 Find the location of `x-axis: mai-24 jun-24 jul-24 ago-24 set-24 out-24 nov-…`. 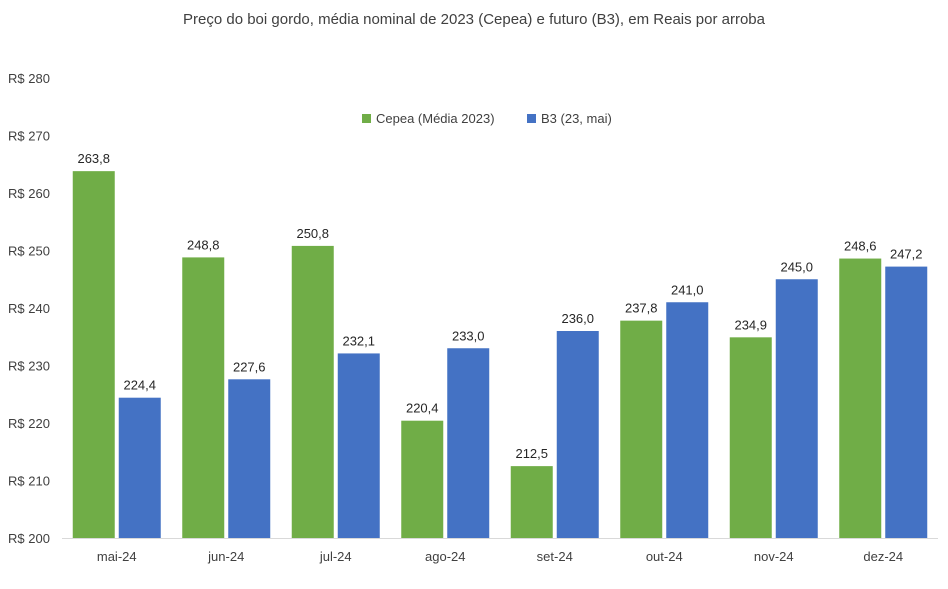

x-axis: mai-24 jun-24 jul-24 ago-24 set-24 out-24 nov-… is located at coordinates (500, 556).